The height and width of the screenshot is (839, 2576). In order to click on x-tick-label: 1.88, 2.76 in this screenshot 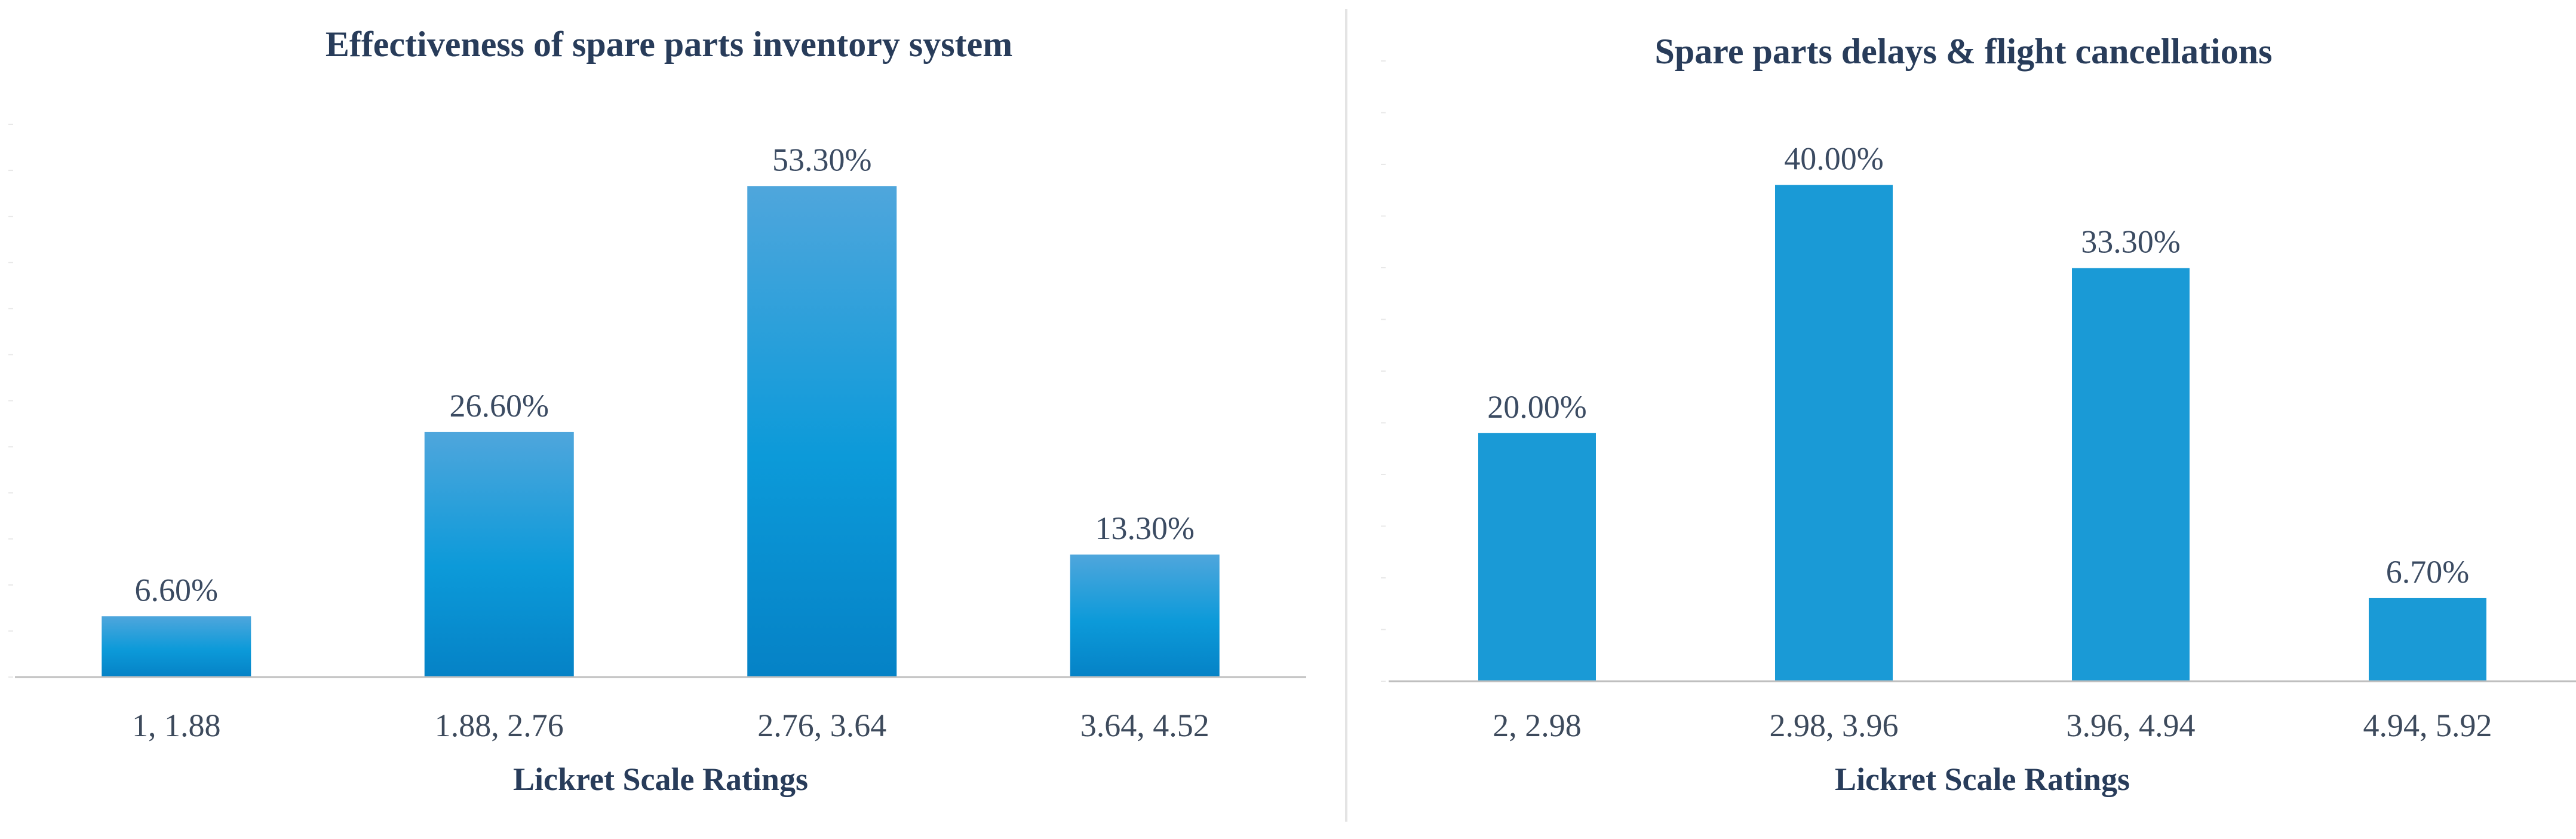, I will do `click(499, 725)`.